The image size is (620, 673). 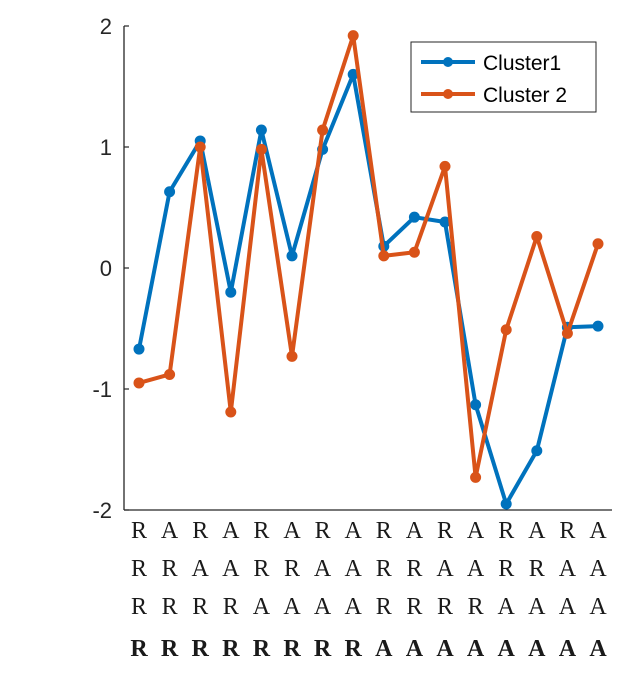 I want to click on legend: Cluster1 Cluster 2, so click(x=503, y=77).